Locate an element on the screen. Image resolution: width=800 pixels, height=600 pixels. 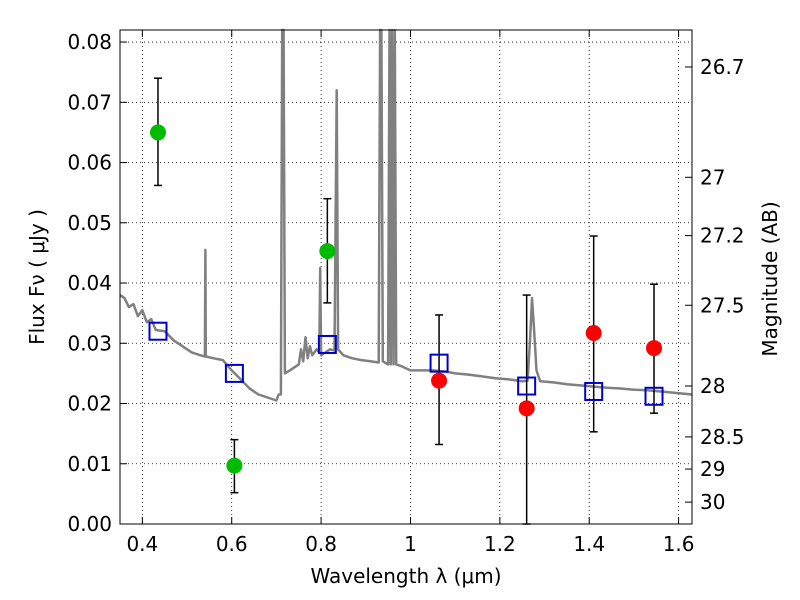
x-tick-label: 1.2 is located at coordinates (500, 544).